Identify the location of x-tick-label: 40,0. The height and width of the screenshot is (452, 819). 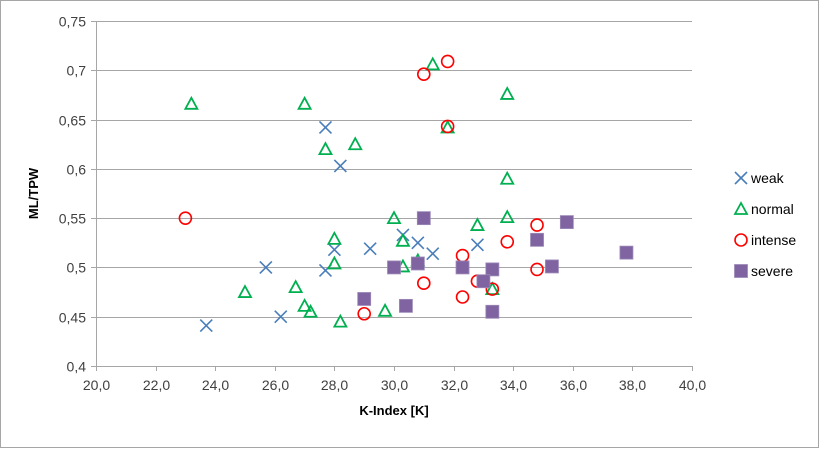
(692, 385).